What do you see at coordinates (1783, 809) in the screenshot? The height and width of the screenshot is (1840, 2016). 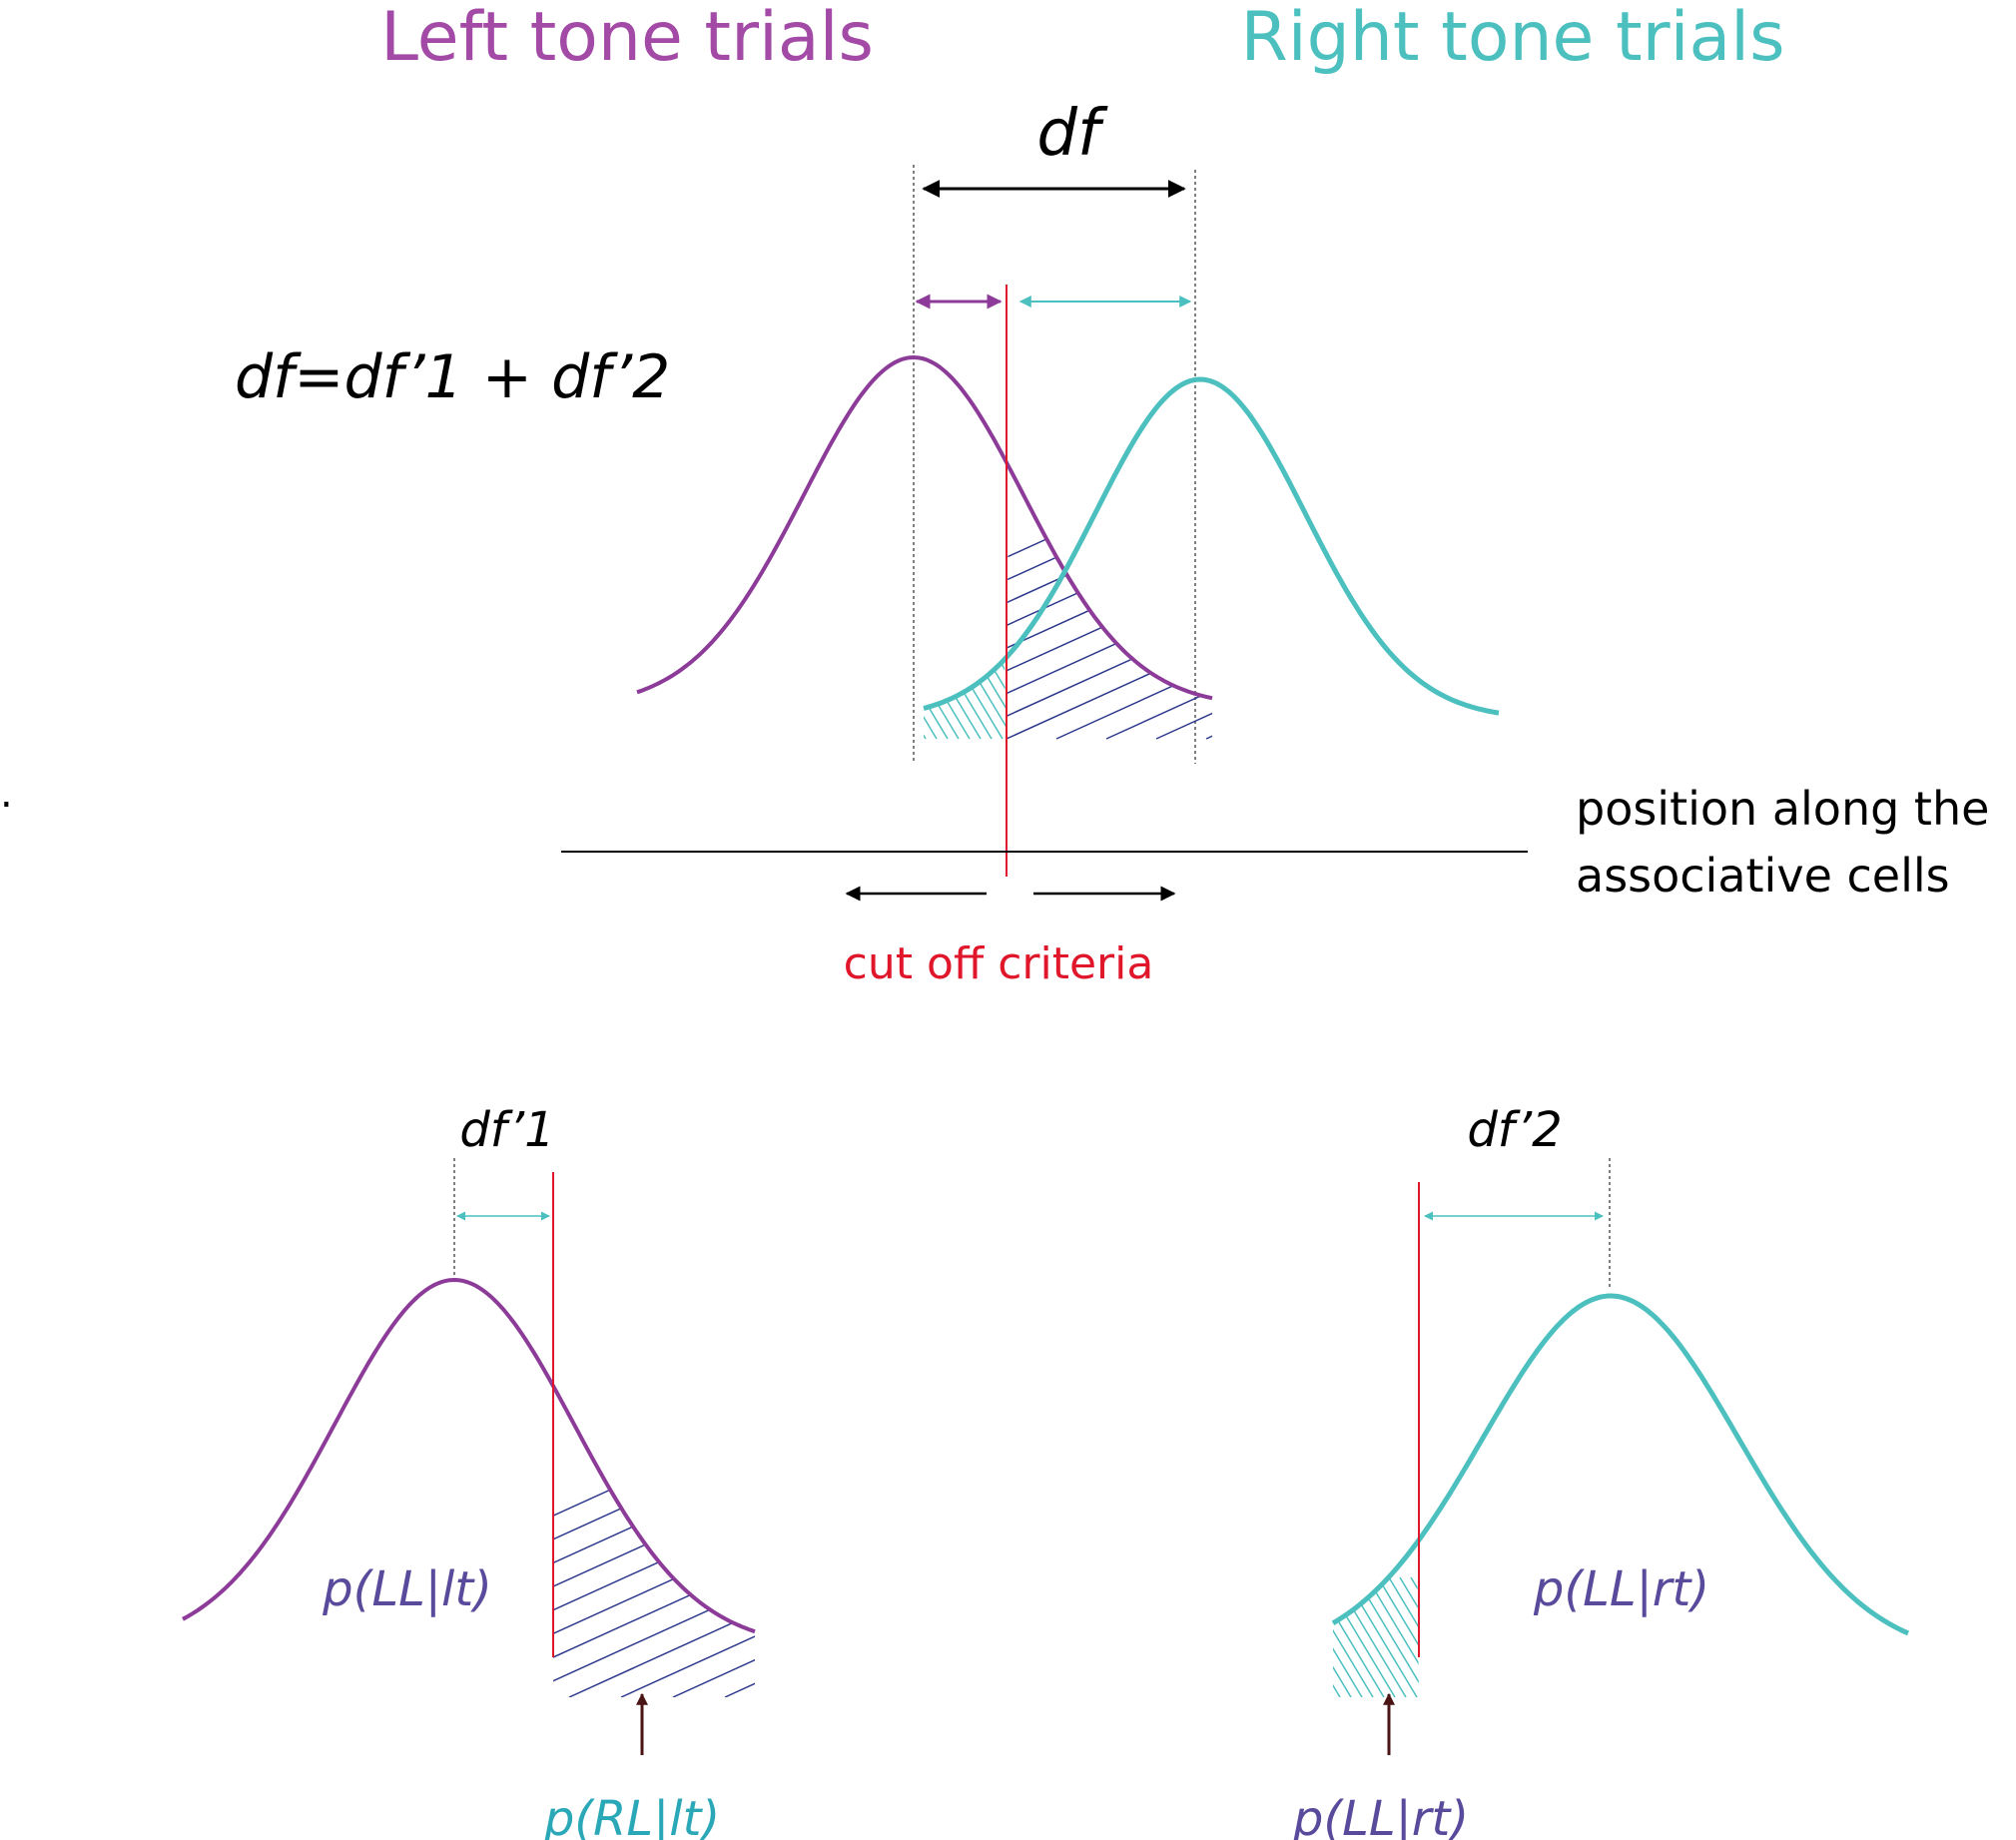 I see `axis-label-line1: position along the` at bounding box center [1783, 809].